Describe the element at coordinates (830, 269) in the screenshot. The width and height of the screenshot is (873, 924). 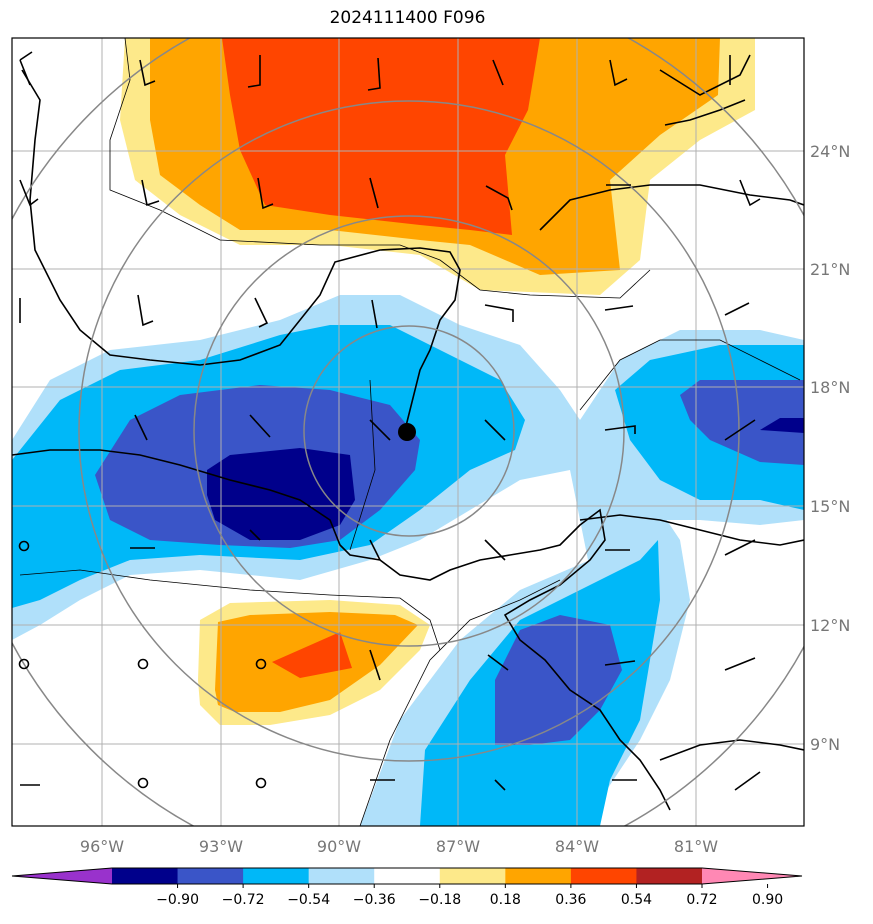
I see `lat-label: 21°N` at that location.